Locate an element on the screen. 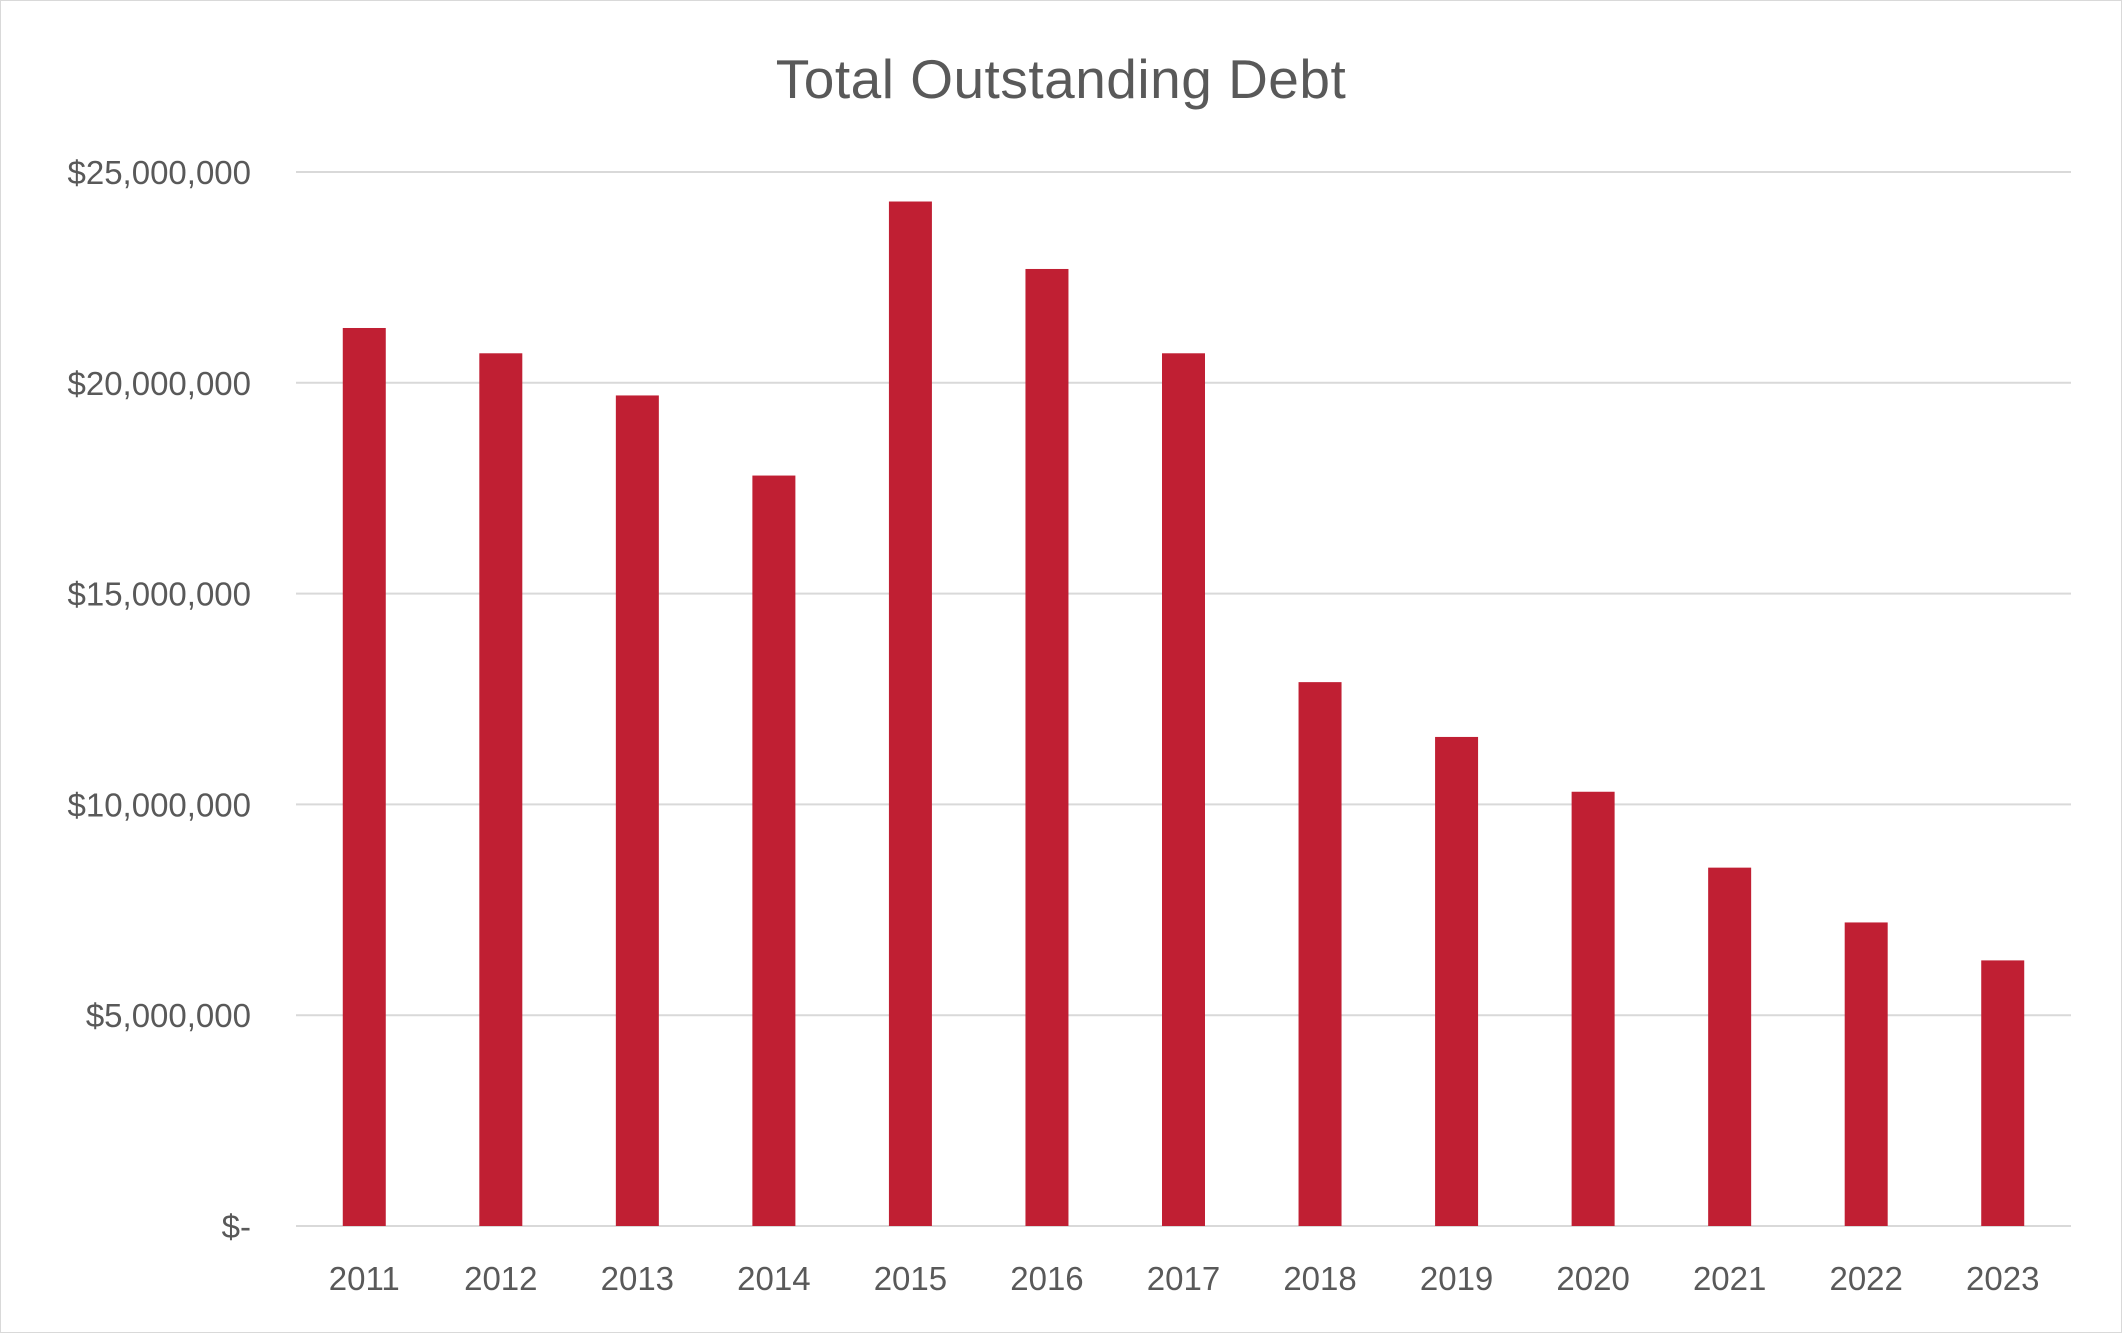 This screenshot has height=1333, width=2122. y-tick-label: $- is located at coordinates (236, 1226).